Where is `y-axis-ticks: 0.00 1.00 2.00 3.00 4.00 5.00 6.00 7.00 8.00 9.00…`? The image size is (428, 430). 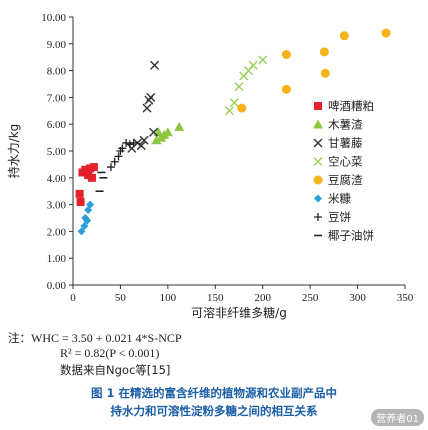 y-axis-ticks: 0.00 1.00 2.00 3.00 4.00 5.00 6.00 7.00 8.00 9.00… is located at coordinates (57, 152).